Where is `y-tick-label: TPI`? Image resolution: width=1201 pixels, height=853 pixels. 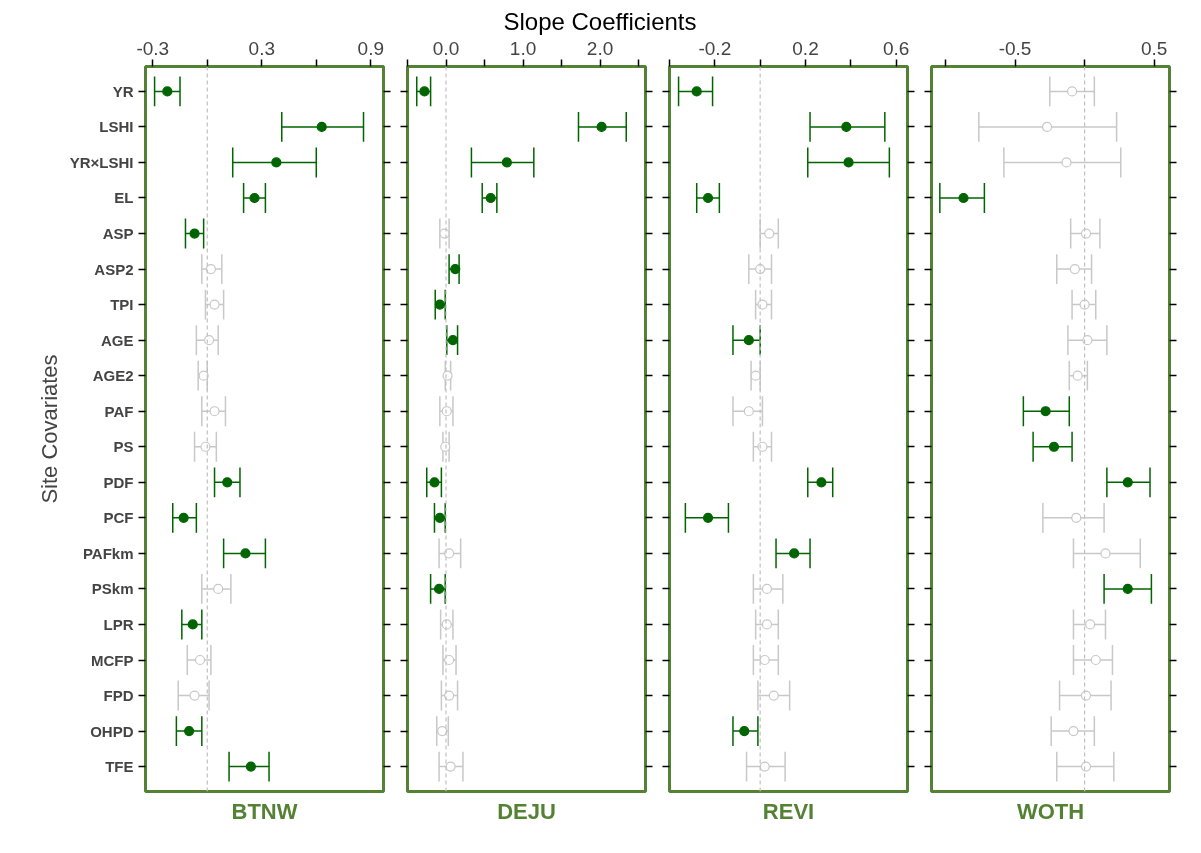 y-tick-label: TPI is located at coordinates (122, 305).